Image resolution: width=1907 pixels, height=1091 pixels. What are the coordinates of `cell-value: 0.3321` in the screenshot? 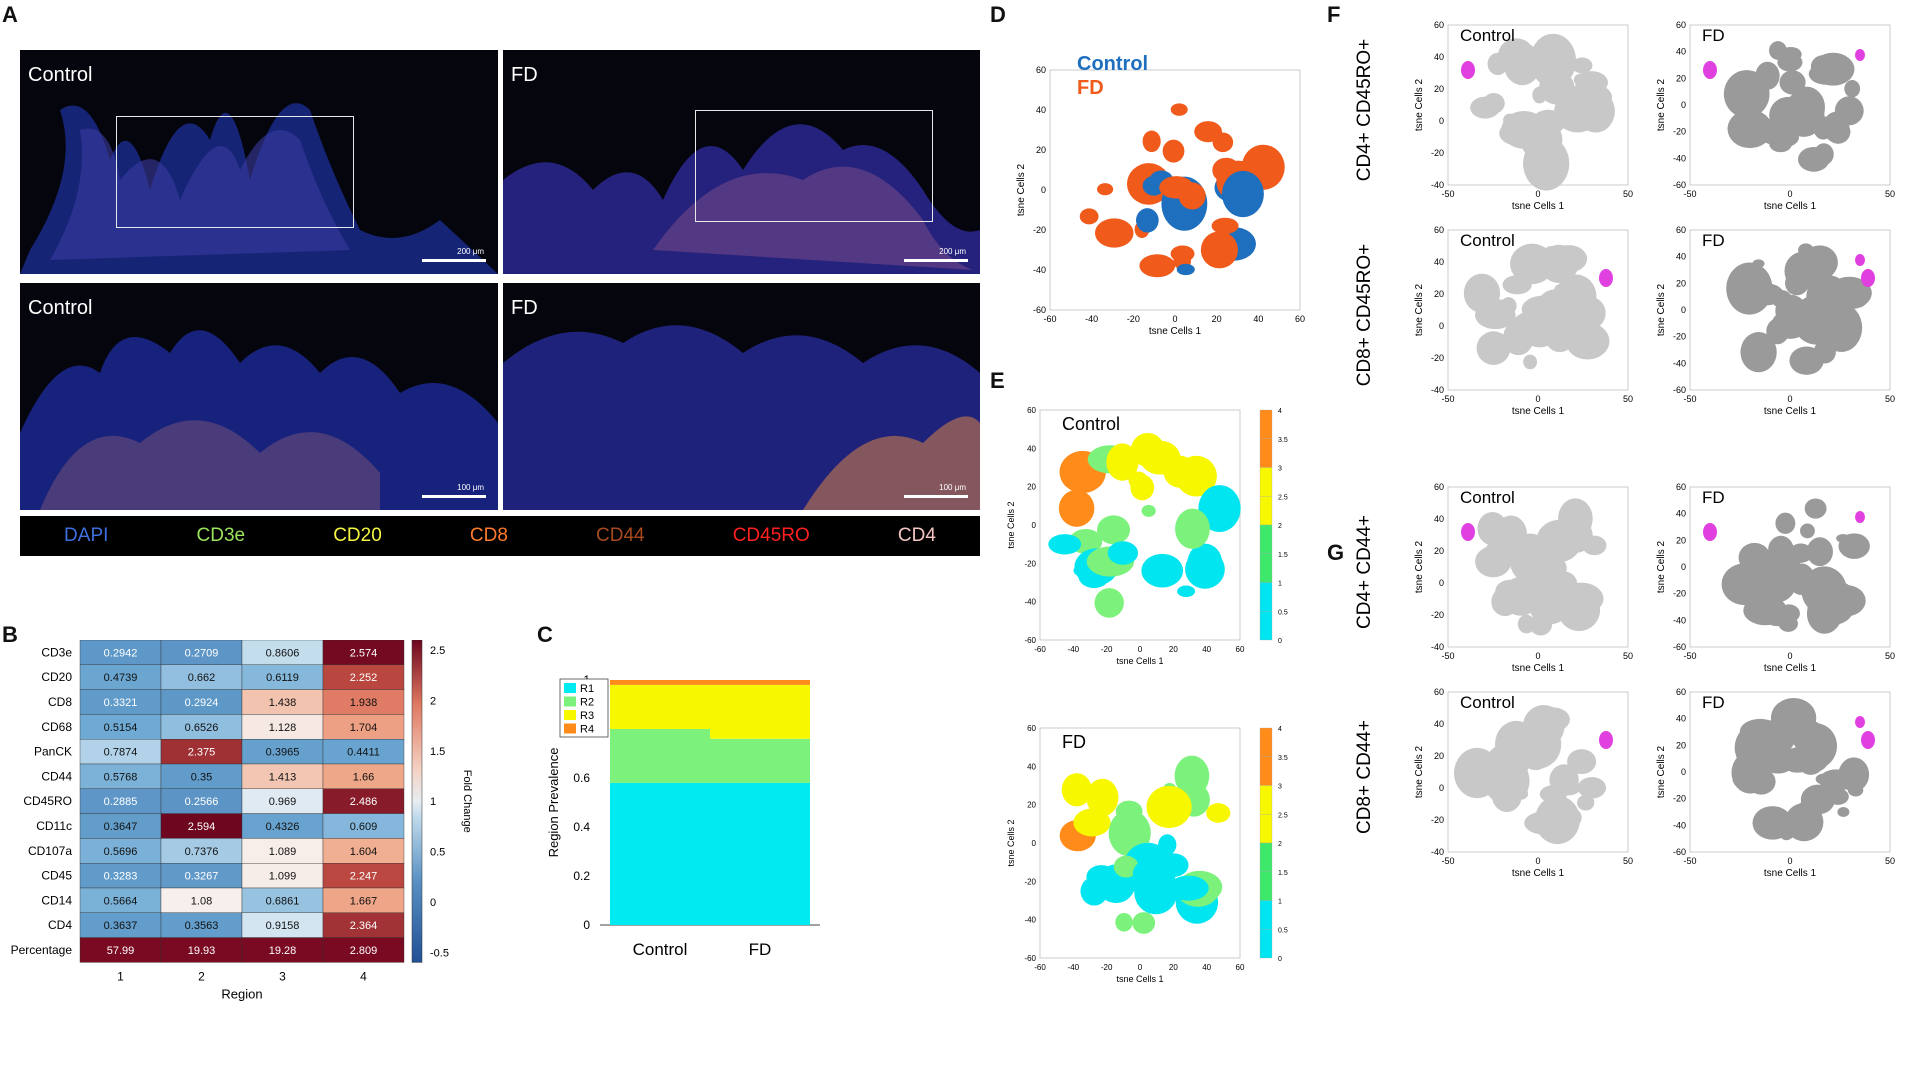 It's located at (121, 703).